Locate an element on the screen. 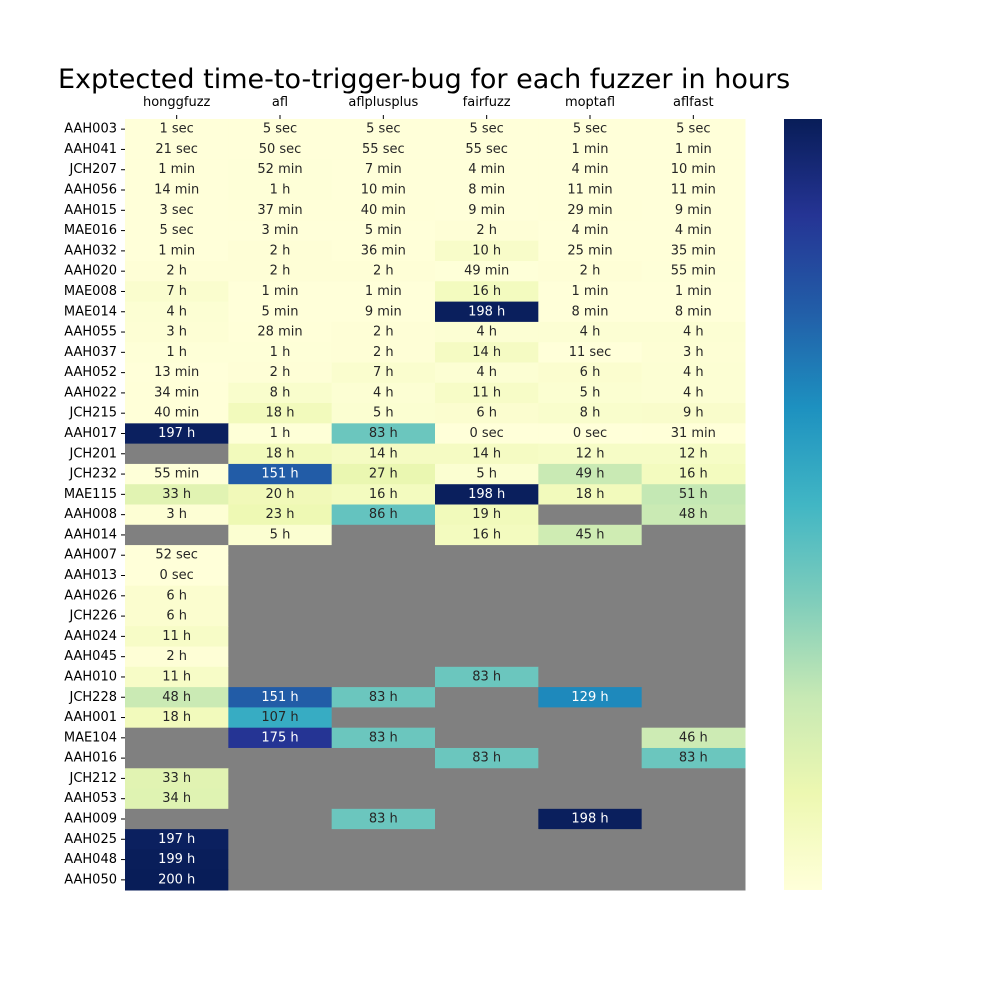 The width and height of the screenshot is (1000, 1000). cell-value-label: 51 h is located at coordinates (693, 494).